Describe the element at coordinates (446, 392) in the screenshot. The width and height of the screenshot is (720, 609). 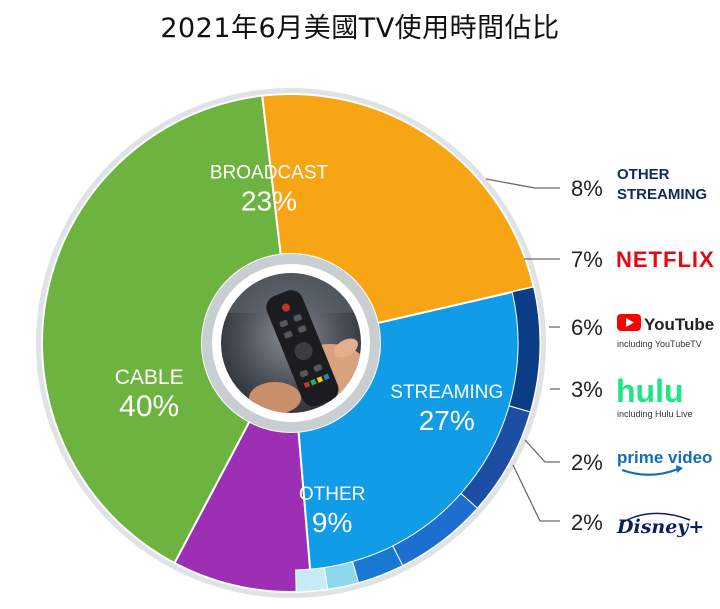
I see `slice-name-streaming: STREAMING` at that location.